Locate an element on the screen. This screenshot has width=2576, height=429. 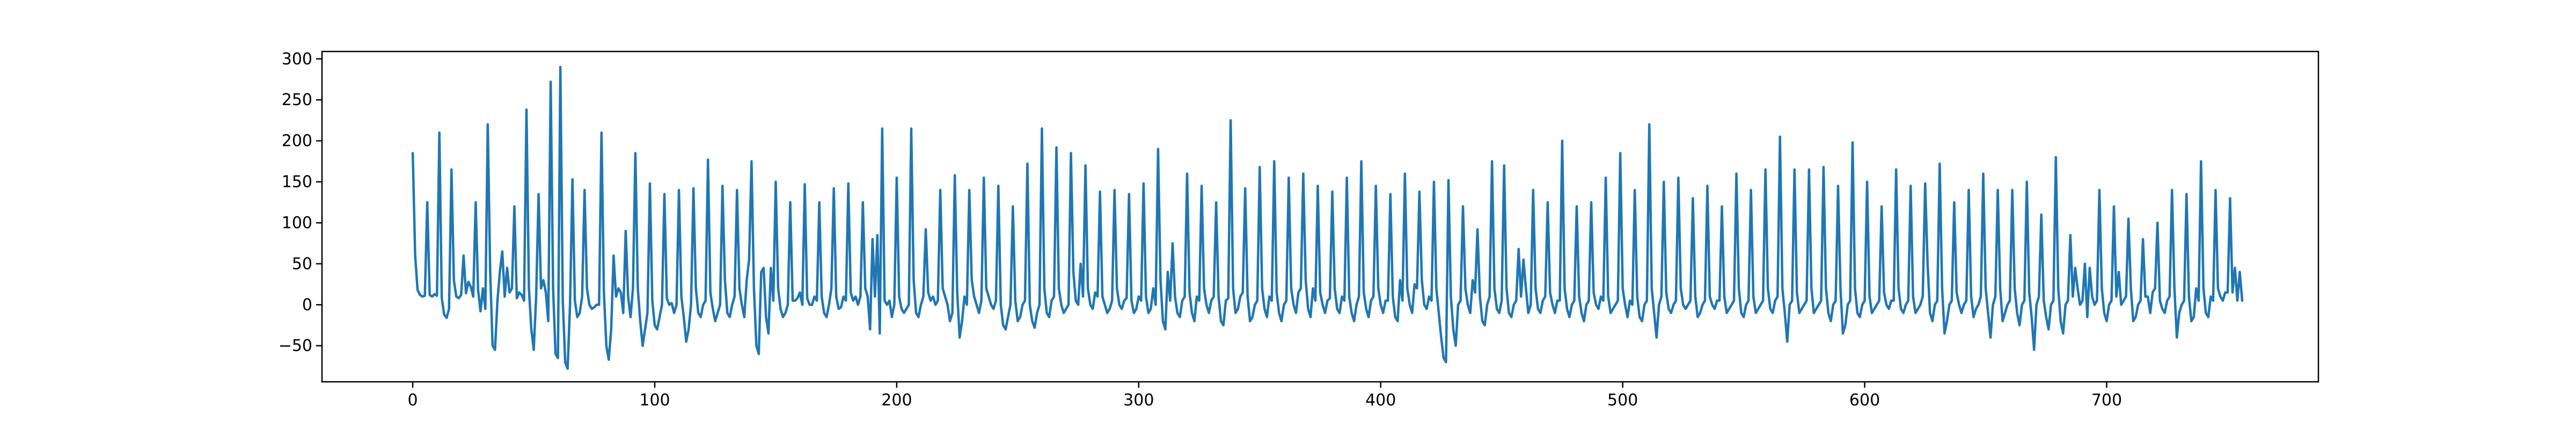
x-tick-label: 0 is located at coordinates (413, 400).